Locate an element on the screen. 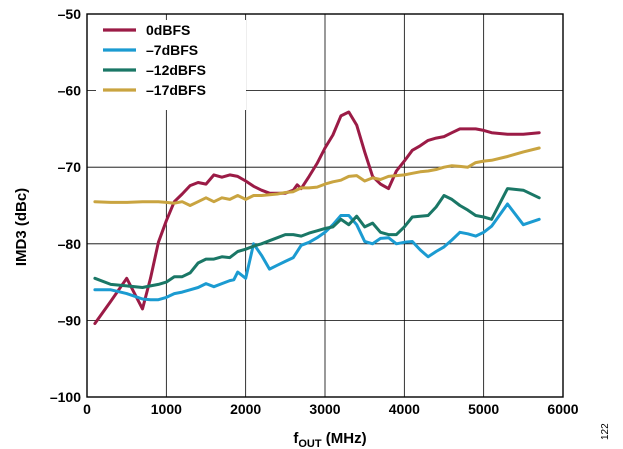  legend-label-0: 0dBFS is located at coordinates (168, 30).